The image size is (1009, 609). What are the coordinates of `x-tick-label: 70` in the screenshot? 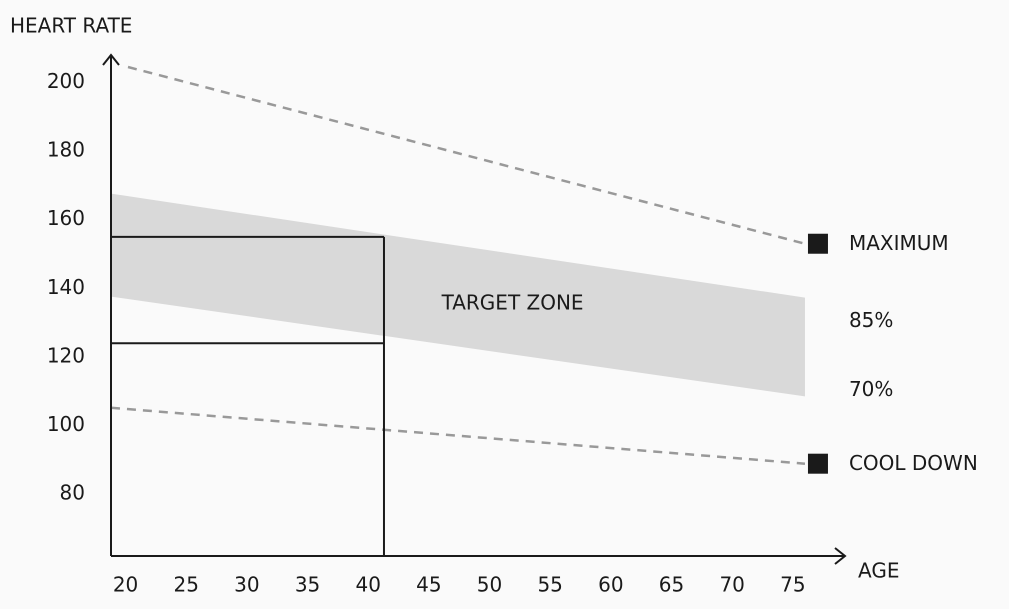 It's located at (731, 585).